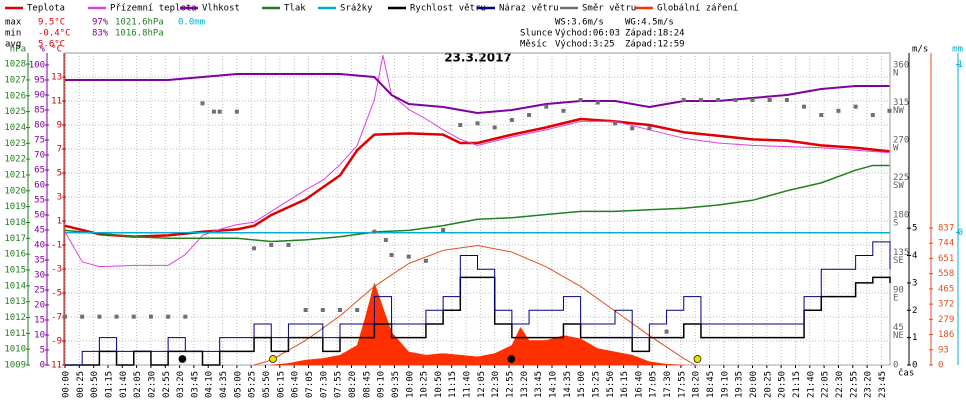 The width and height of the screenshot is (966, 400). Describe the element at coordinates (529, 9) in the screenshot. I see `legend-label: Náraz větru` at that location.